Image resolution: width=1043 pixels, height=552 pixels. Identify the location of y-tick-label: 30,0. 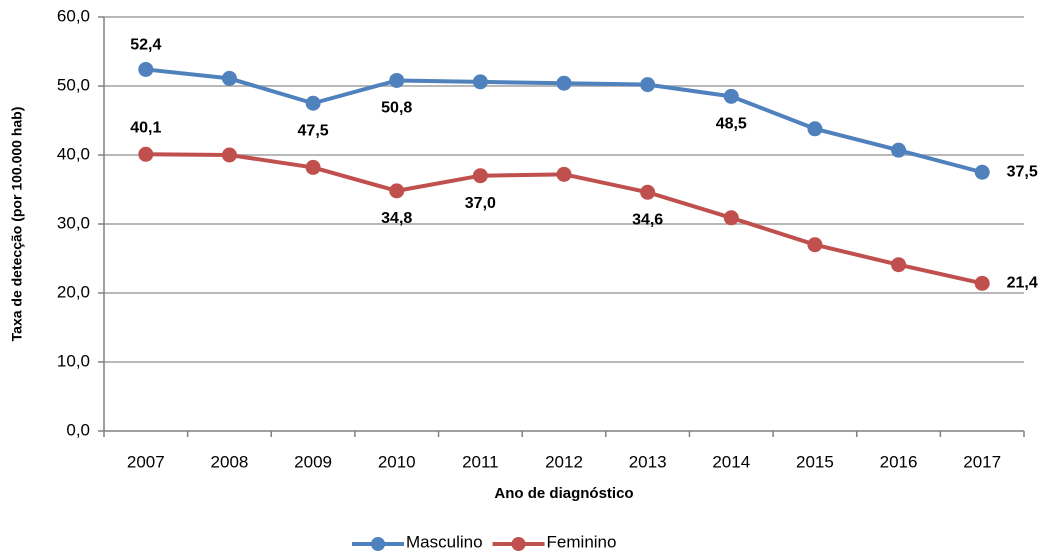
(73, 222).